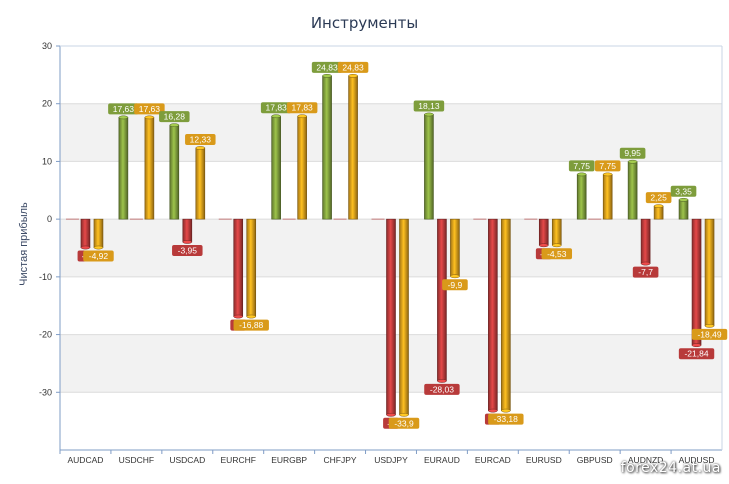  I want to click on data-label: 16,28, so click(175, 117).